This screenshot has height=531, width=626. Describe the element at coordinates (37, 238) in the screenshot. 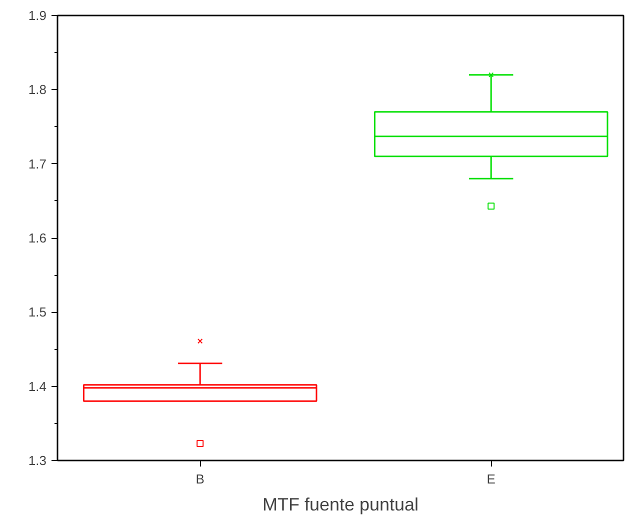

I see `y-tick-label: 1.6` at that location.